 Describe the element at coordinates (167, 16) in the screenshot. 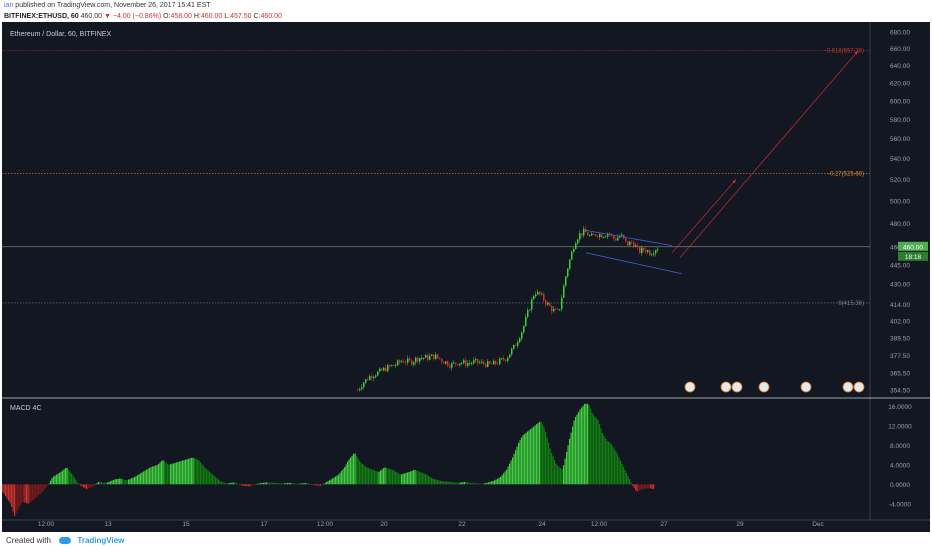

I see `open-label: O:` at that location.